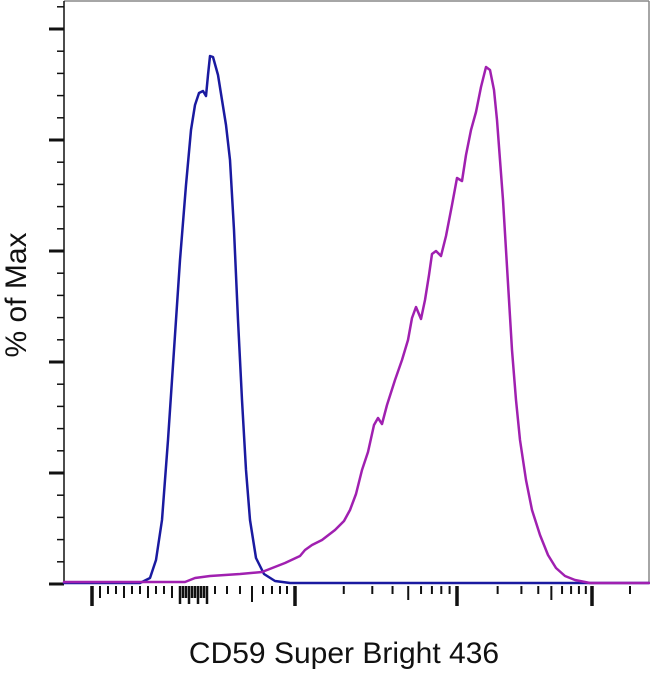 This screenshot has height=680, width=650. What do you see at coordinates (16, 295) in the screenshot?
I see `y-axis-label: % of Max` at bounding box center [16, 295].